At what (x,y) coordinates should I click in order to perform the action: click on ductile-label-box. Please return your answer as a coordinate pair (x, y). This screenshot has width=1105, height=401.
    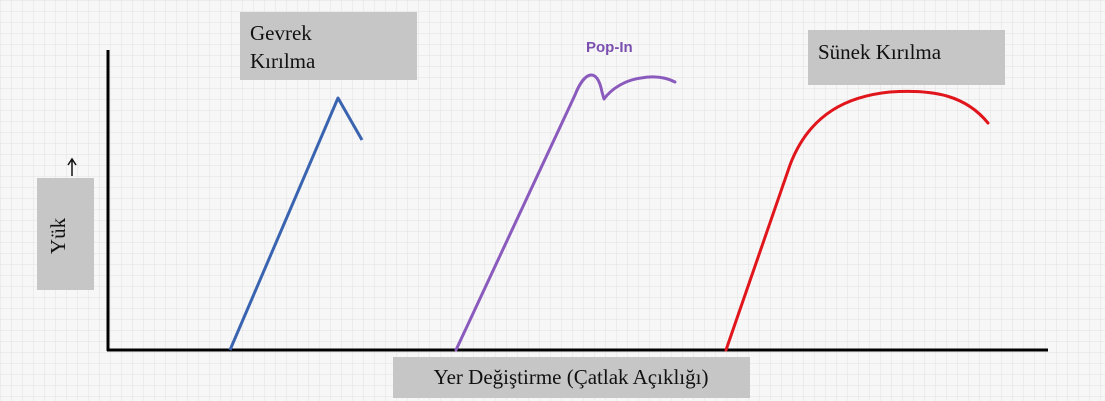
    Looking at the image, I should click on (906, 57).